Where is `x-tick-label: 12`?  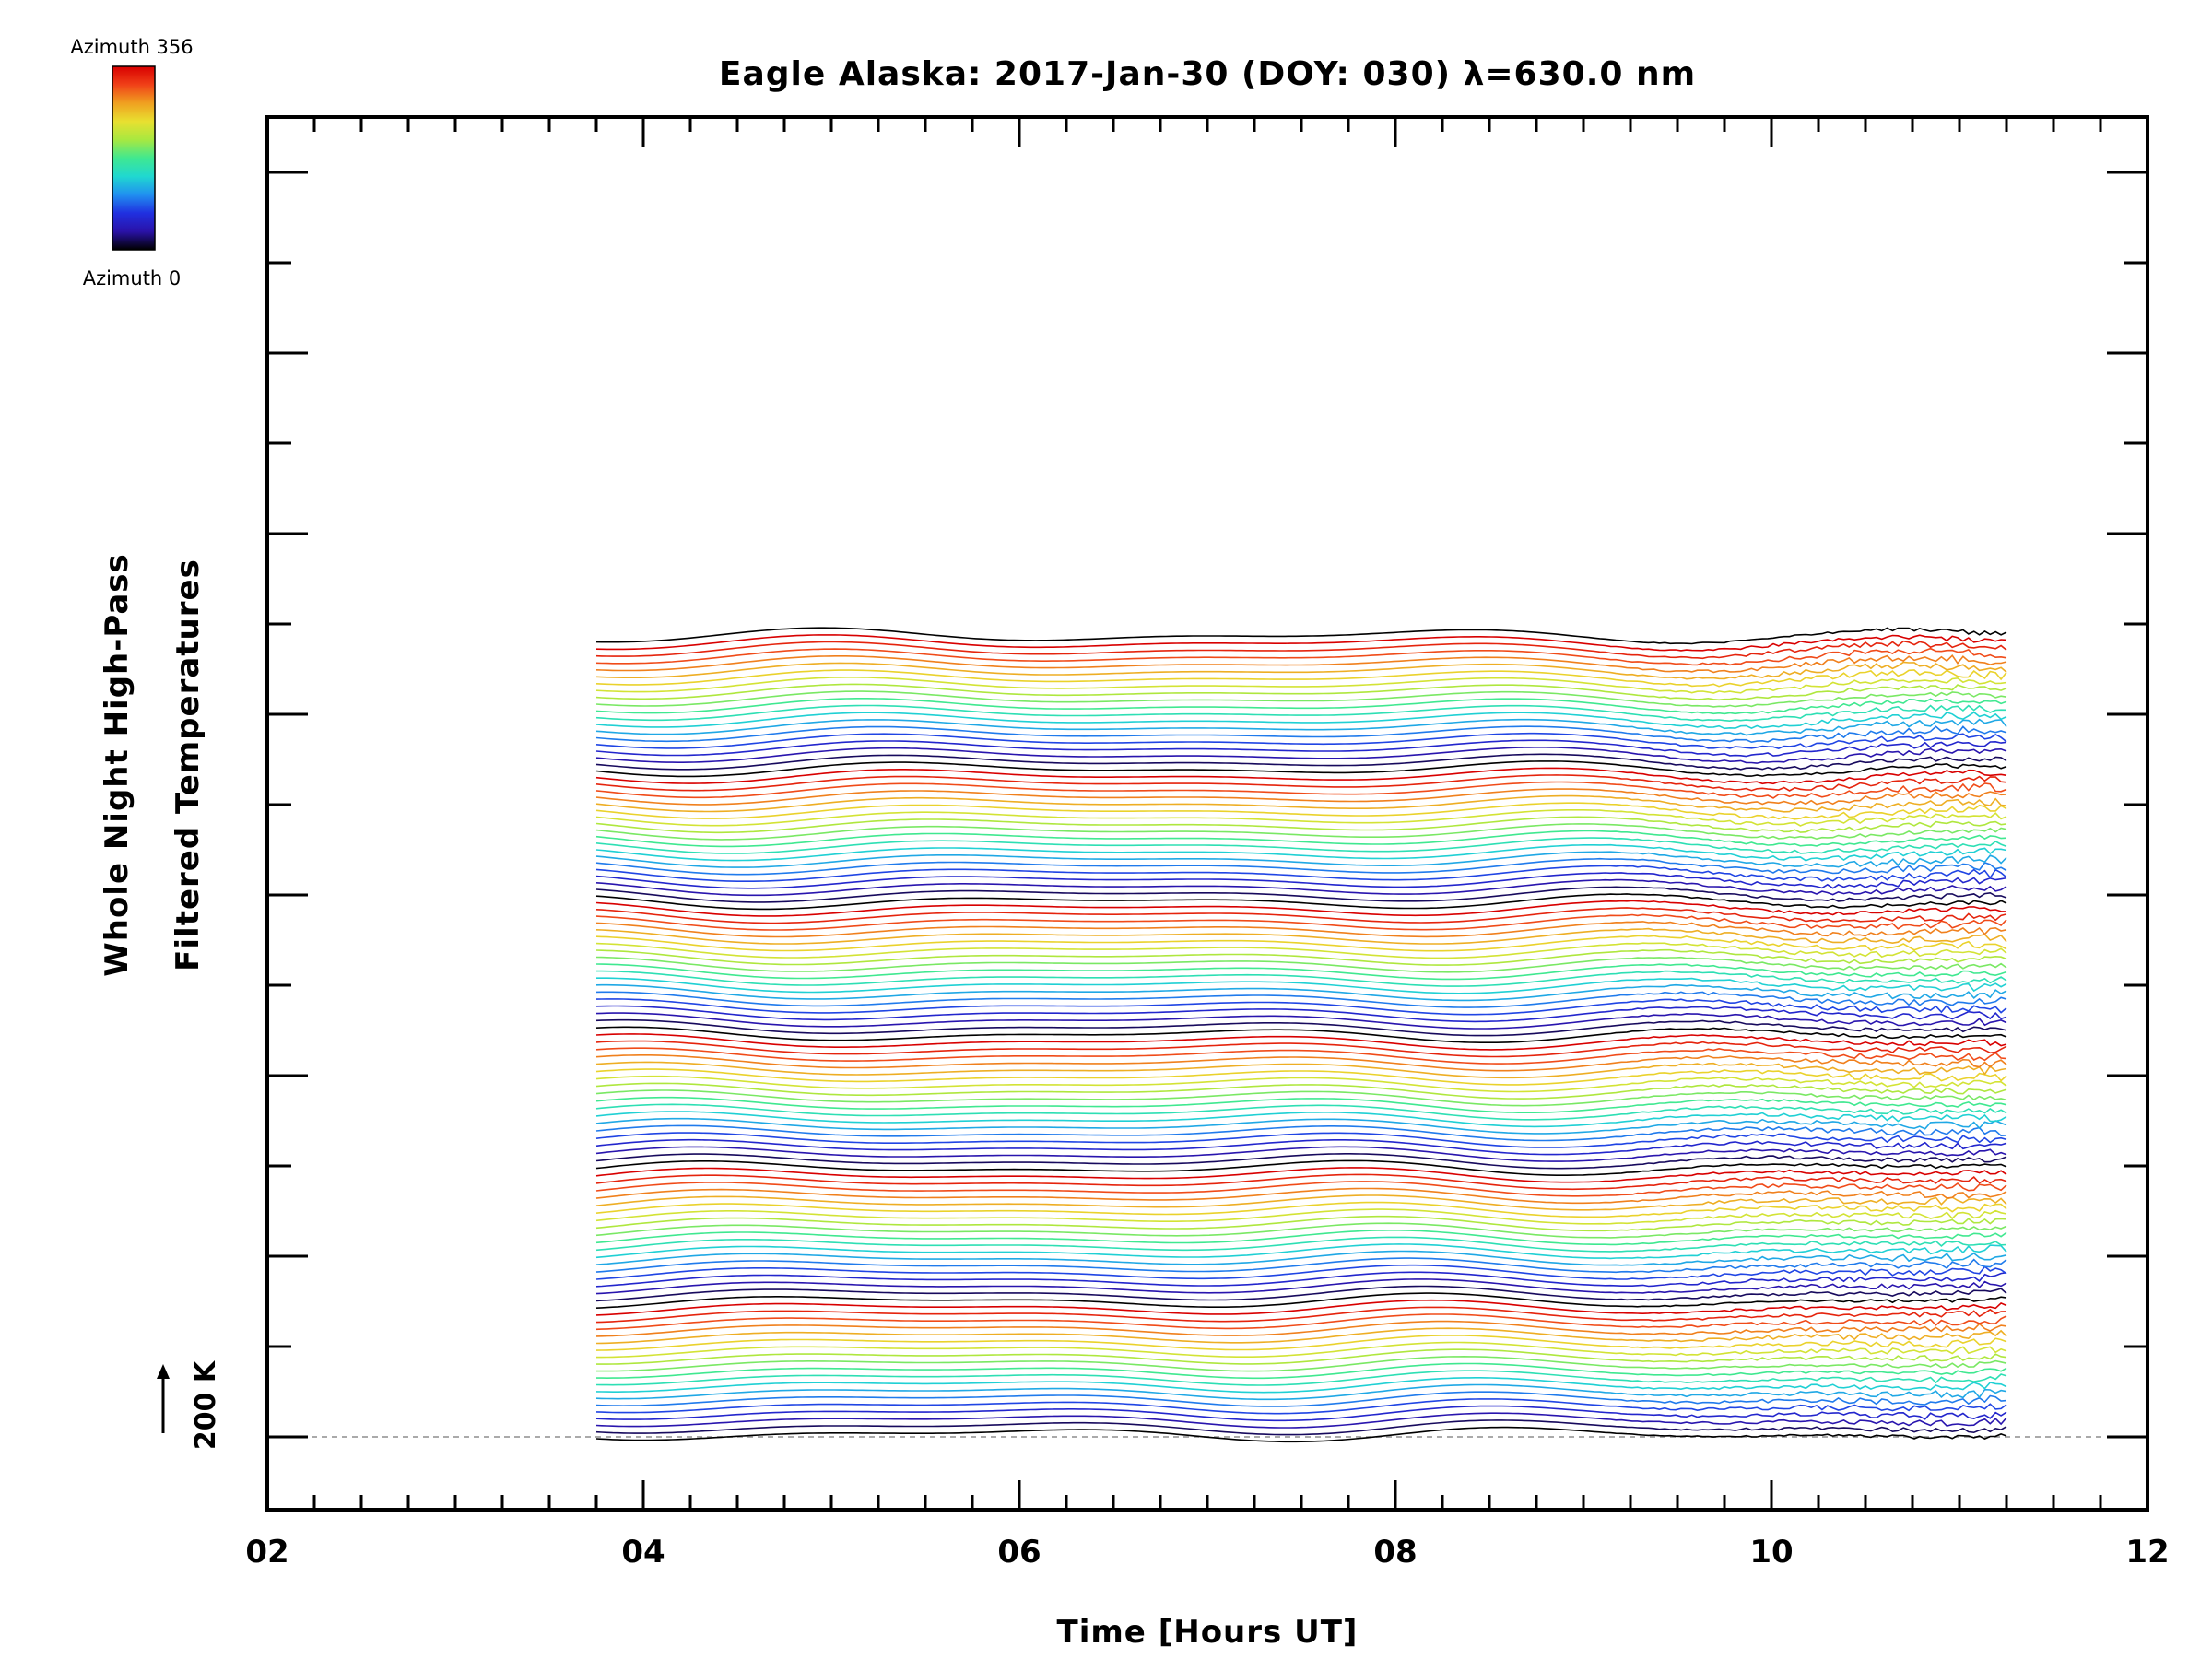 x-tick-label: 12 is located at coordinates (2147, 1552).